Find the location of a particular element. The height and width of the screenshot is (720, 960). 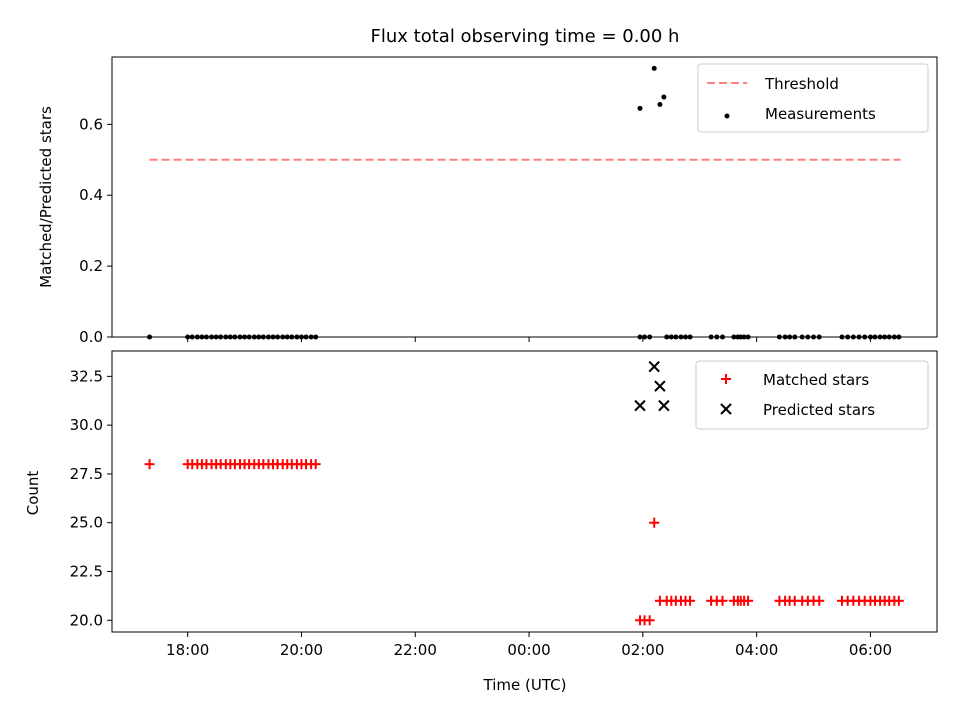

bottom-y-axis: 20.0 22.5 25.0 27.5 30.0 32.5 is located at coordinates (91, 498).